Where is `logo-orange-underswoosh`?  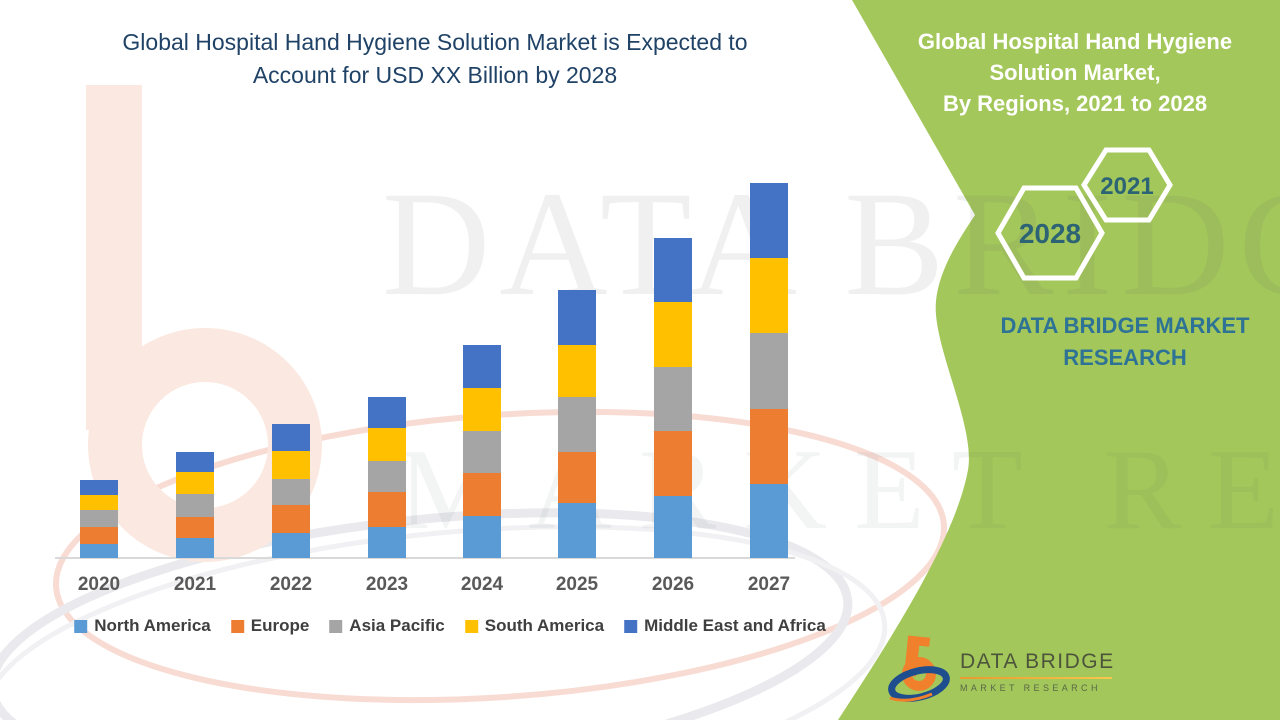 logo-orange-underswoosh is located at coordinates (911, 697).